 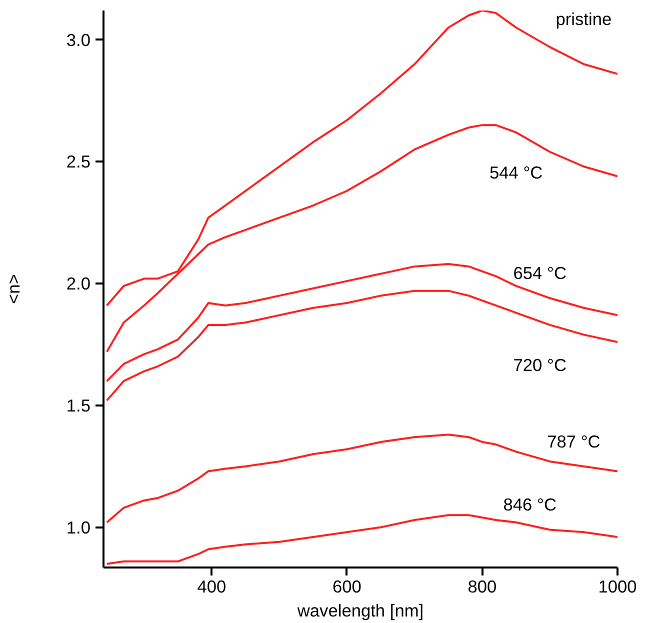 What do you see at coordinates (211, 586) in the screenshot?
I see `x-tick-label: 400` at bounding box center [211, 586].